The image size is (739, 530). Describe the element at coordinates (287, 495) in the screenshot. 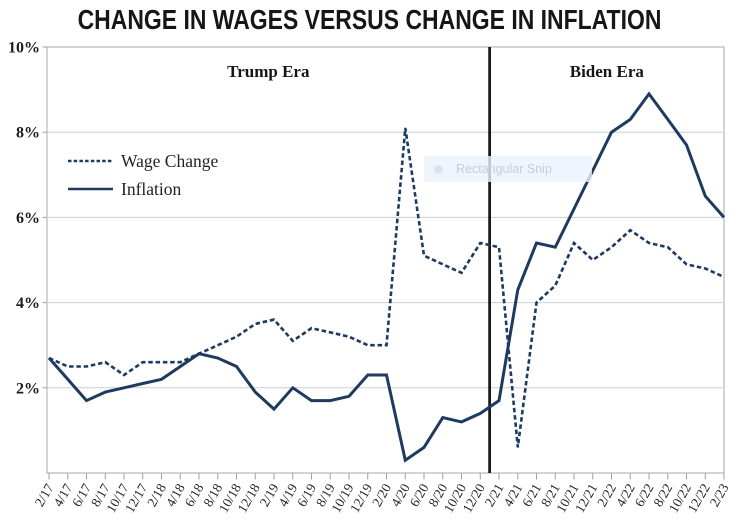

I see `x-tick-label: 4/19` at that location.